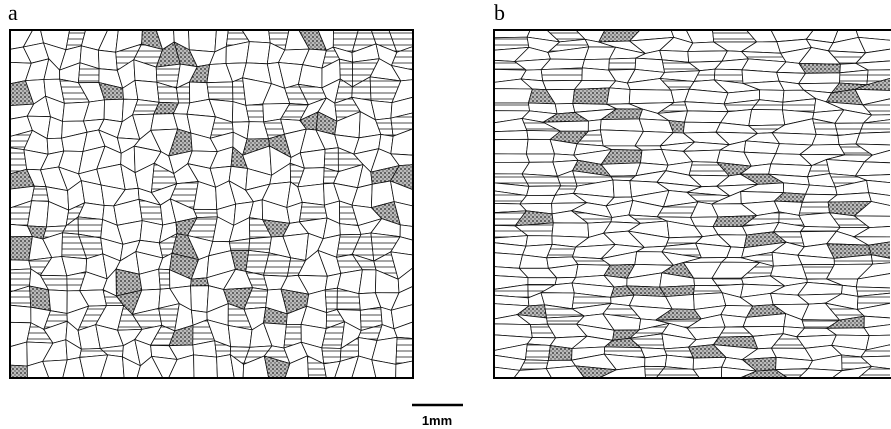 This screenshot has height=429, width=891. I want to click on scale-label: 1mm, so click(437, 420).